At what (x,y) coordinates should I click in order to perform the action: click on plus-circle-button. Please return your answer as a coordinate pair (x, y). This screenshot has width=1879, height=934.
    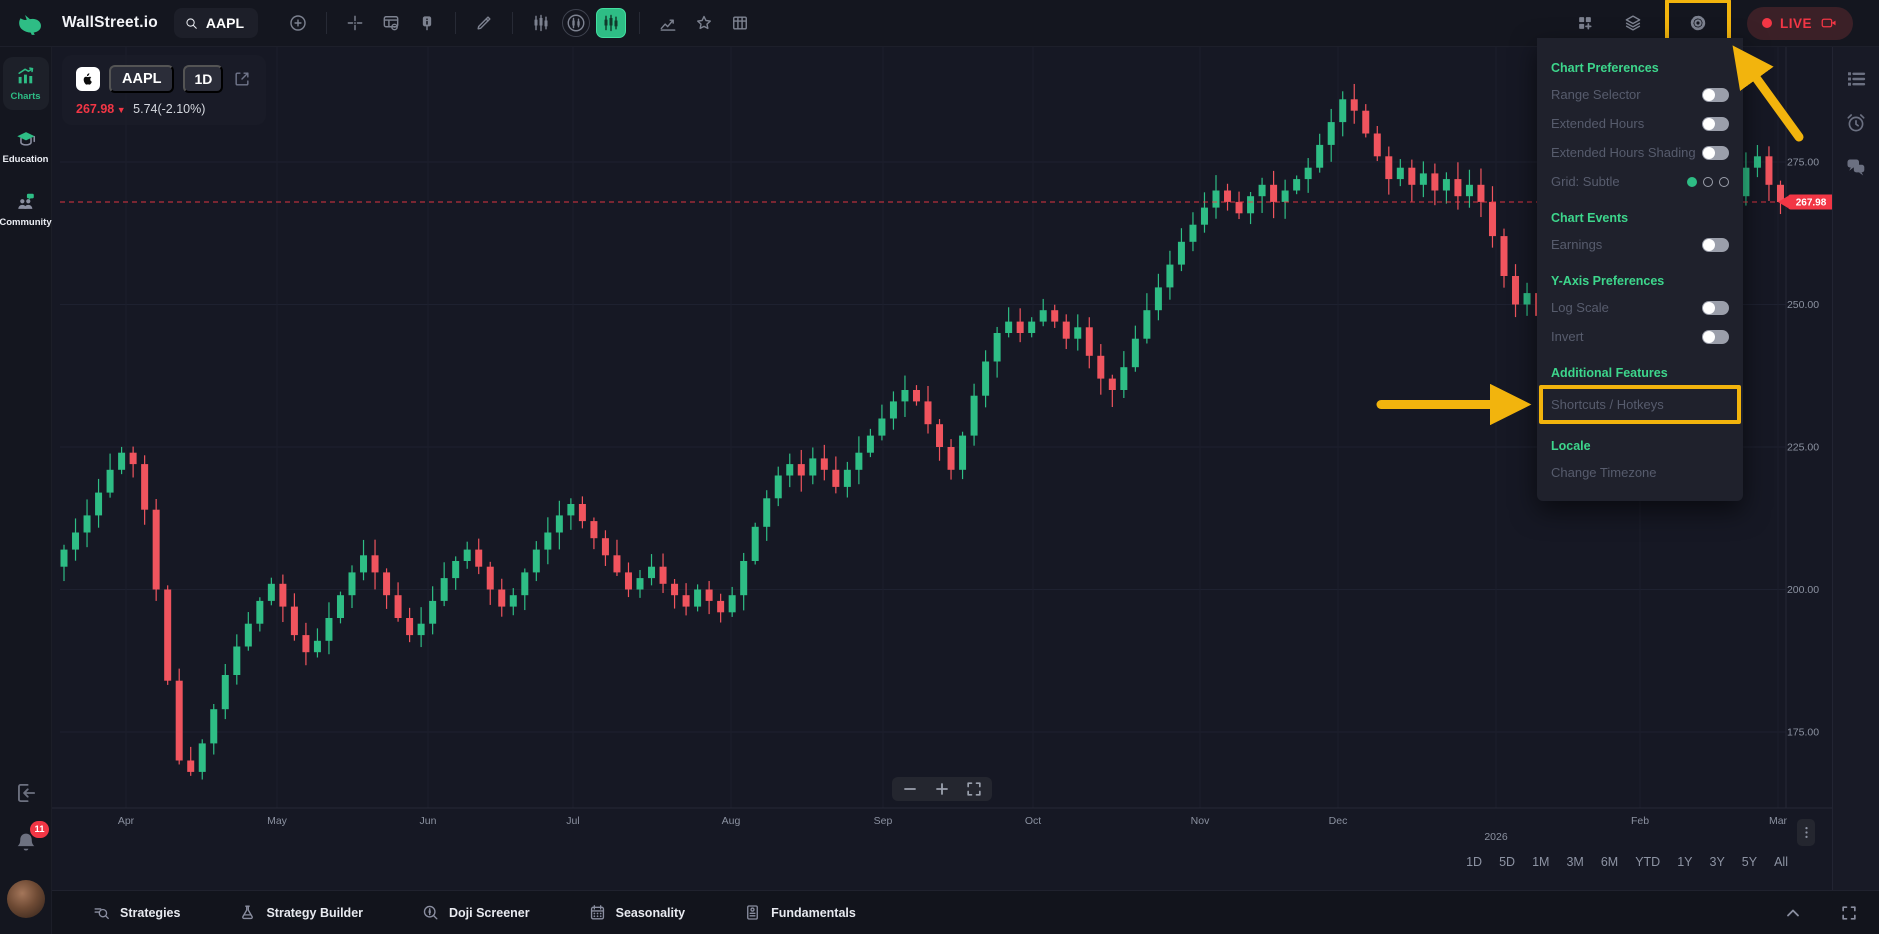
    Looking at the image, I should click on (298, 23).